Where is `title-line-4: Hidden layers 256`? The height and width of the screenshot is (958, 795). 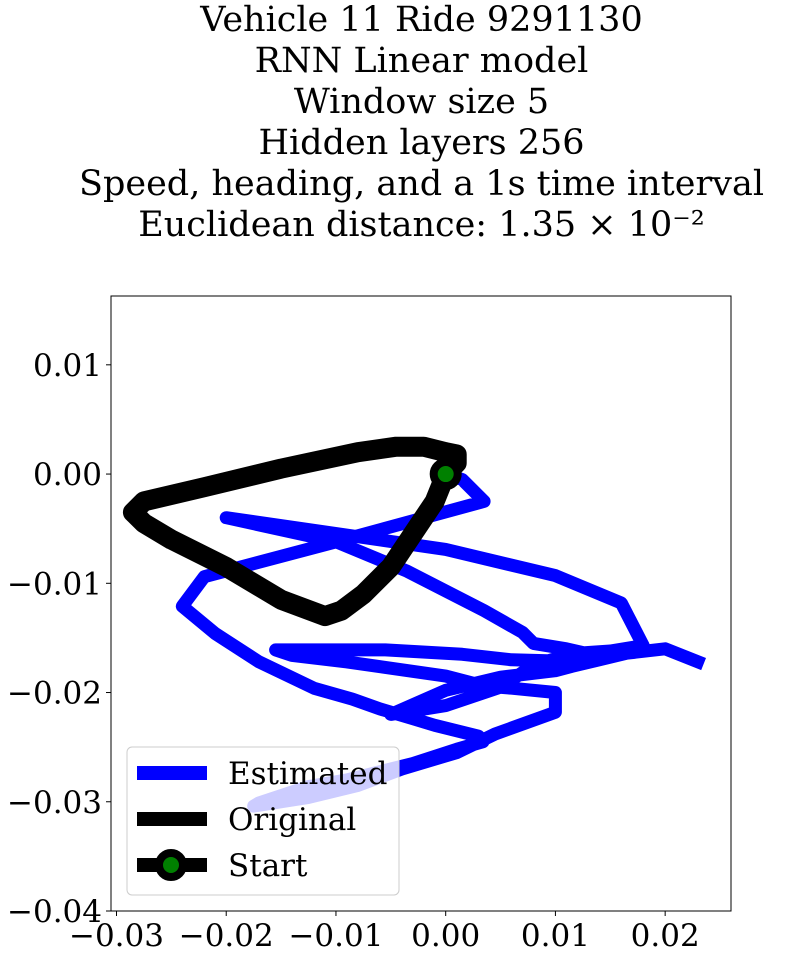 title-line-4: Hidden layers 256 is located at coordinates (421, 143).